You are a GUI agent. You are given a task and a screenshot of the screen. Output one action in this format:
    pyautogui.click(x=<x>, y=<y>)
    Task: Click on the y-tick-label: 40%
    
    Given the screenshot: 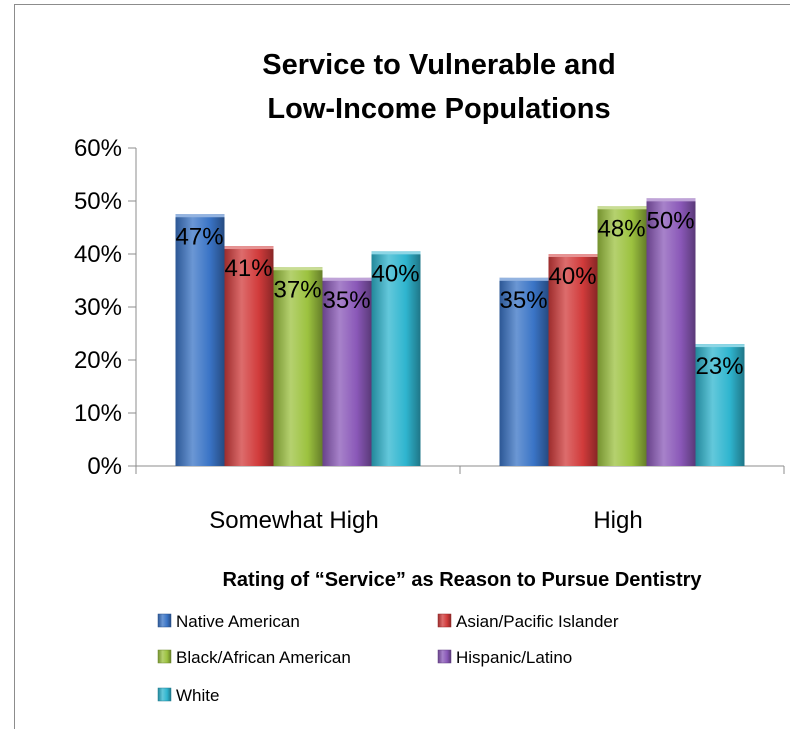 What is the action you would take?
    pyautogui.click(x=98, y=254)
    